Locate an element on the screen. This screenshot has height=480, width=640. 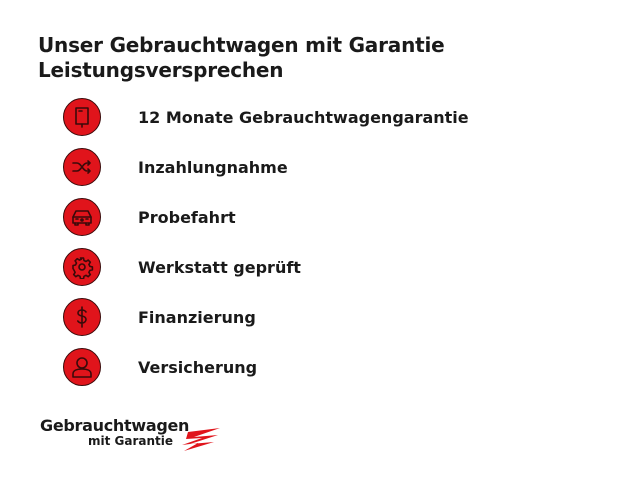
item-warranty: 12 Monate Gebrauchtwagengarantie is located at coordinates (266, 117).